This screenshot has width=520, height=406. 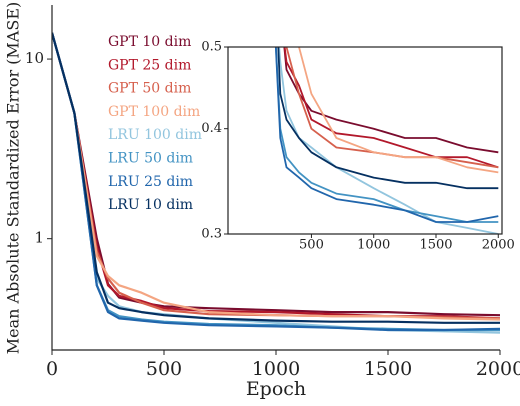 What do you see at coordinates (211, 234) in the screenshot?
I see `inset-y-tick-label: 0.3` at bounding box center [211, 234].